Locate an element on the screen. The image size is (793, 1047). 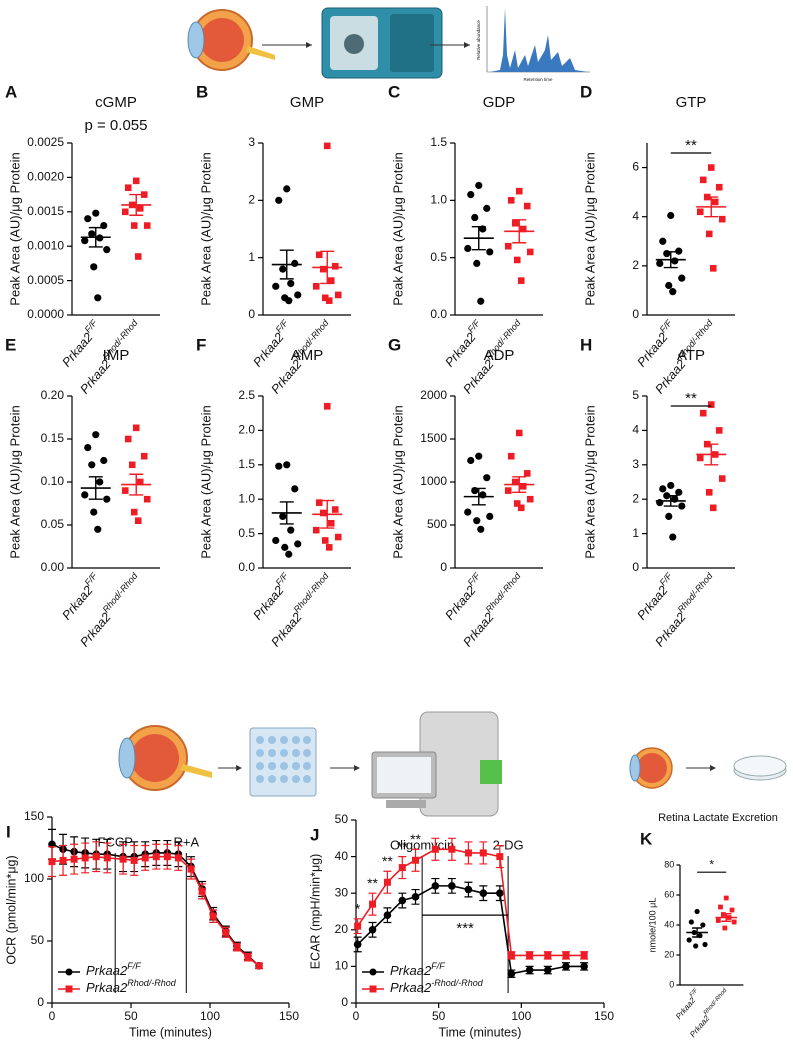
y-tick-label: 1.0 is located at coordinates (246, 498).